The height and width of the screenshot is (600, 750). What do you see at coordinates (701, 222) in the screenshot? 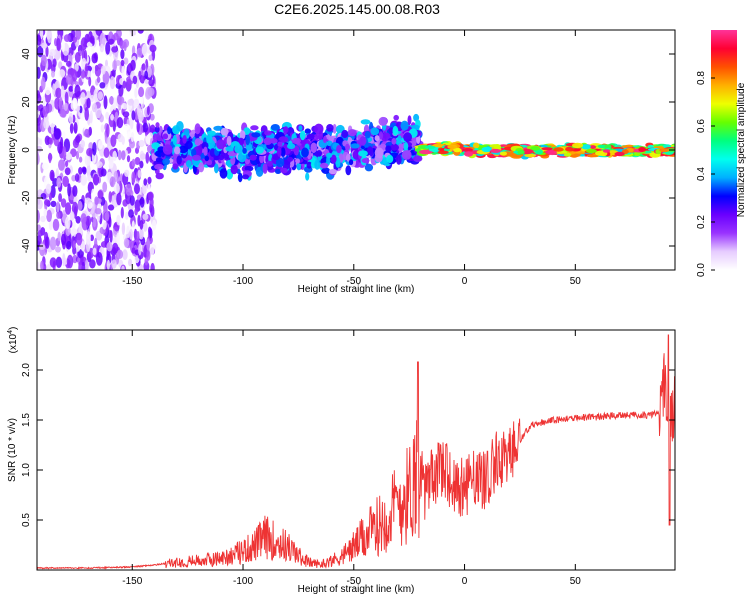
I see `colorbar-tick-label: 0.2` at bounding box center [701, 222].